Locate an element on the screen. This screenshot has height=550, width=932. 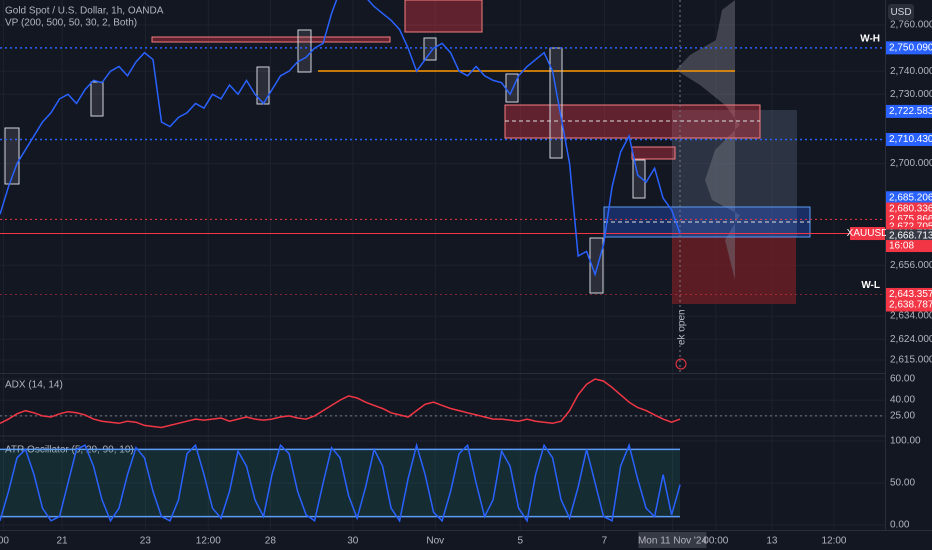
y-tick-label: 60.00 is located at coordinates (902, 379).